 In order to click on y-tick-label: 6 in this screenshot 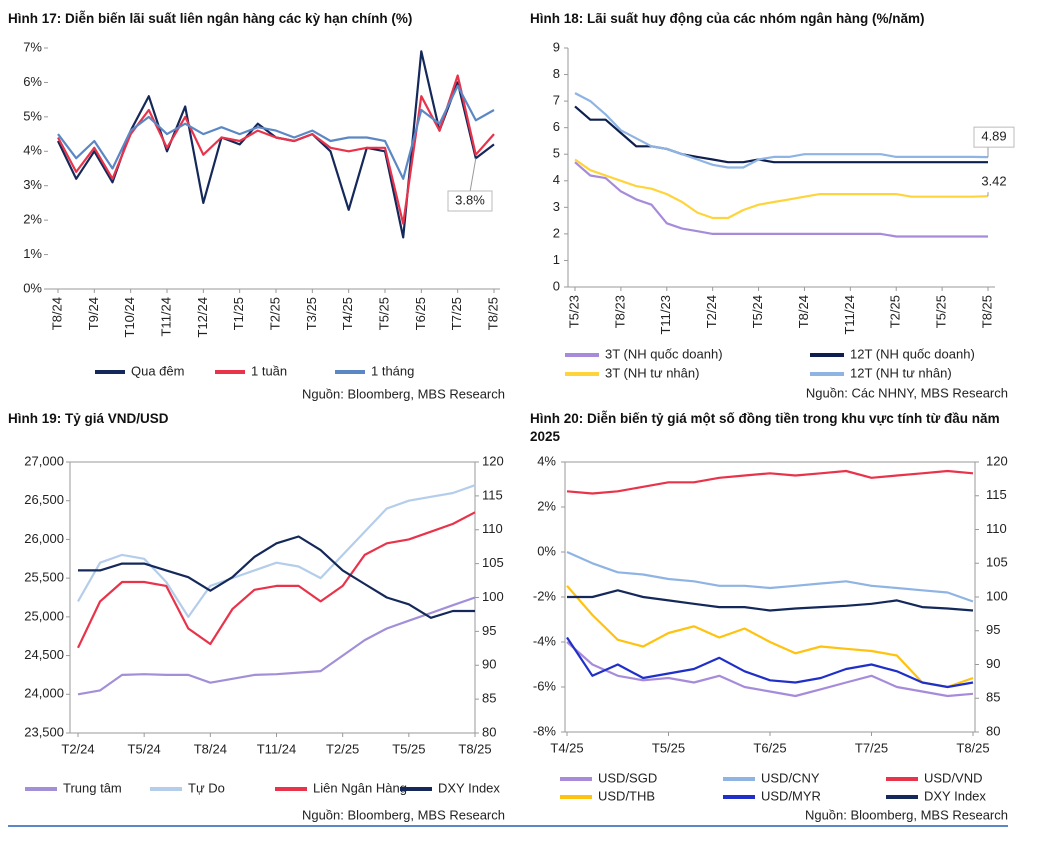, I will do `click(556, 126)`.